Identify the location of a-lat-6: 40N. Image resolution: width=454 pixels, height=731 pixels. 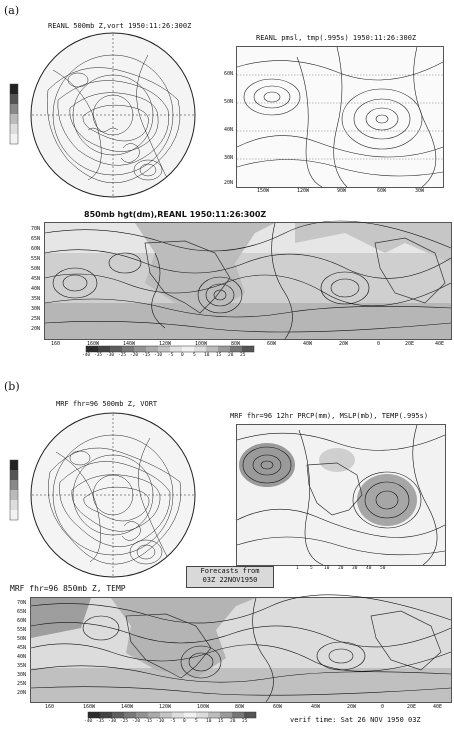
(36, 289).